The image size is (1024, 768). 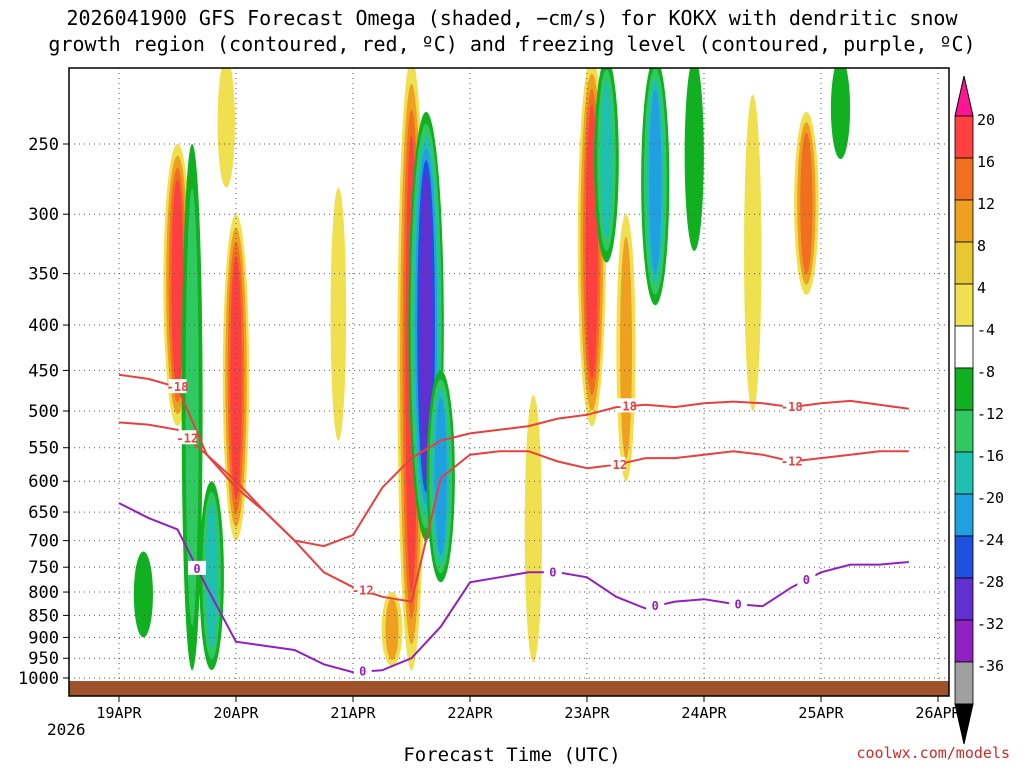 What do you see at coordinates (990, 540) in the screenshot?
I see `colorbar-label: -24` at bounding box center [990, 540].